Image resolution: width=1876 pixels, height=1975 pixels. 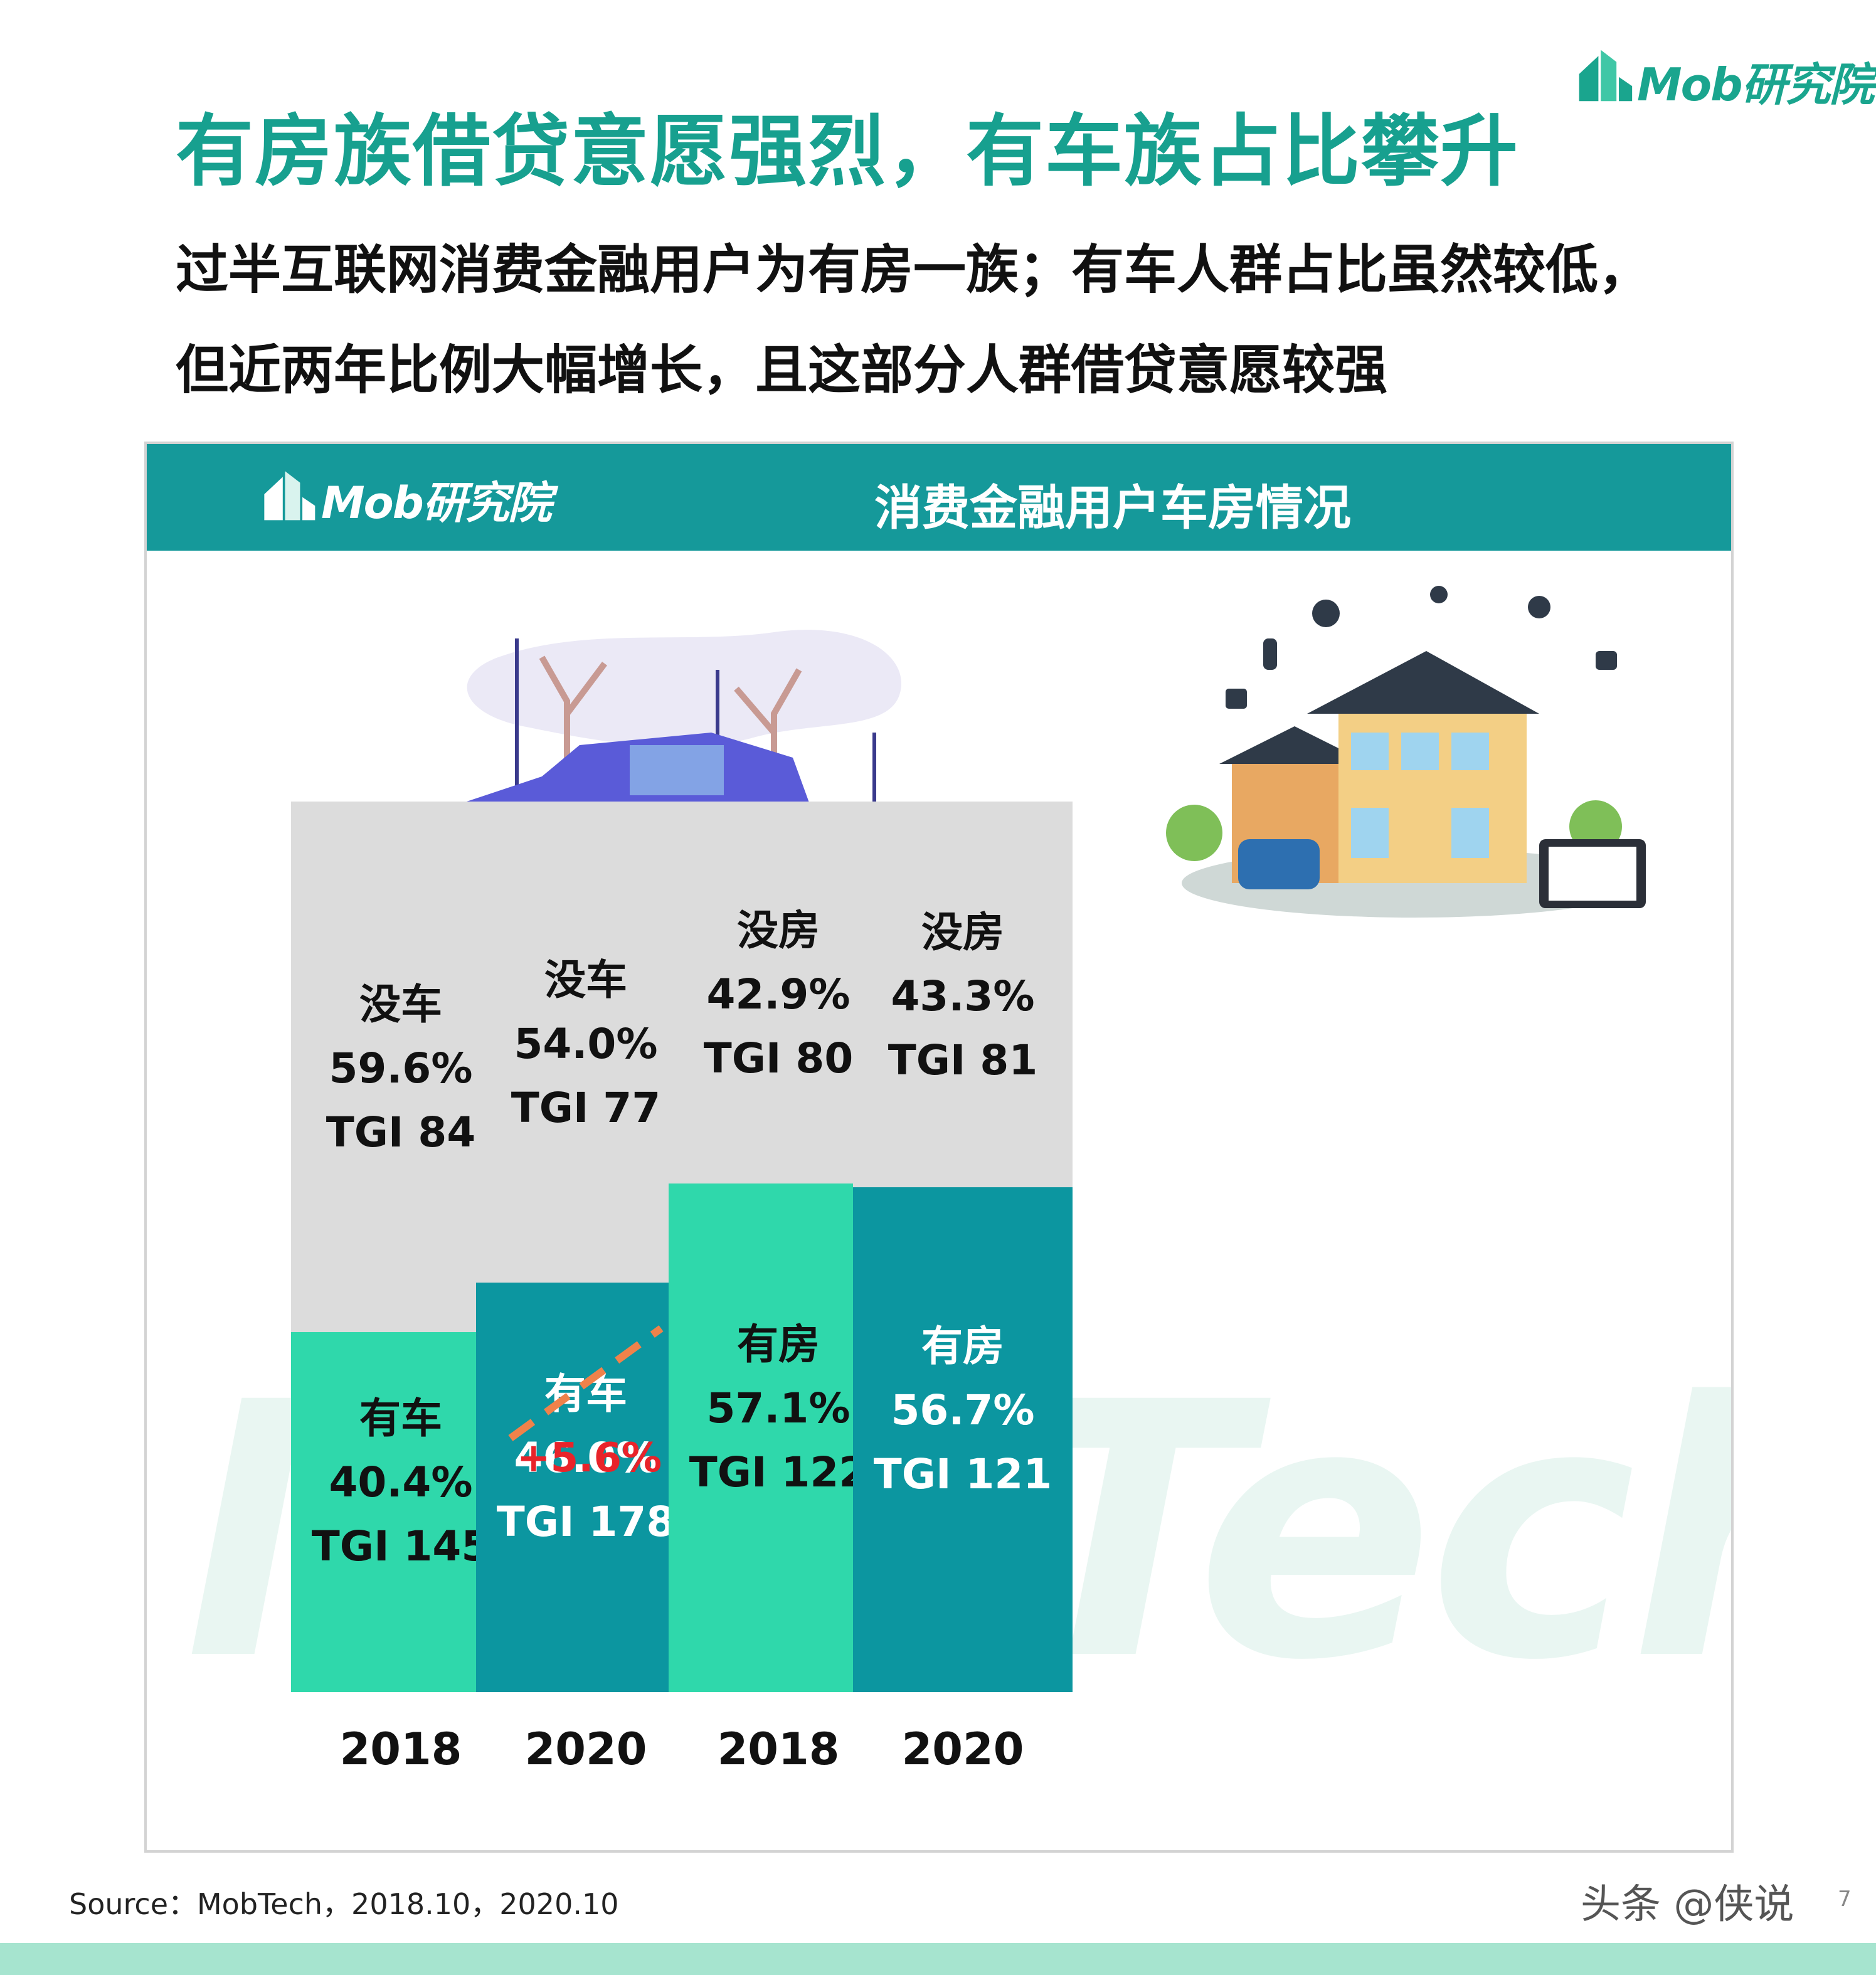 I want to click on panel-logo-text: Mob研究院, so click(x=436, y=503).